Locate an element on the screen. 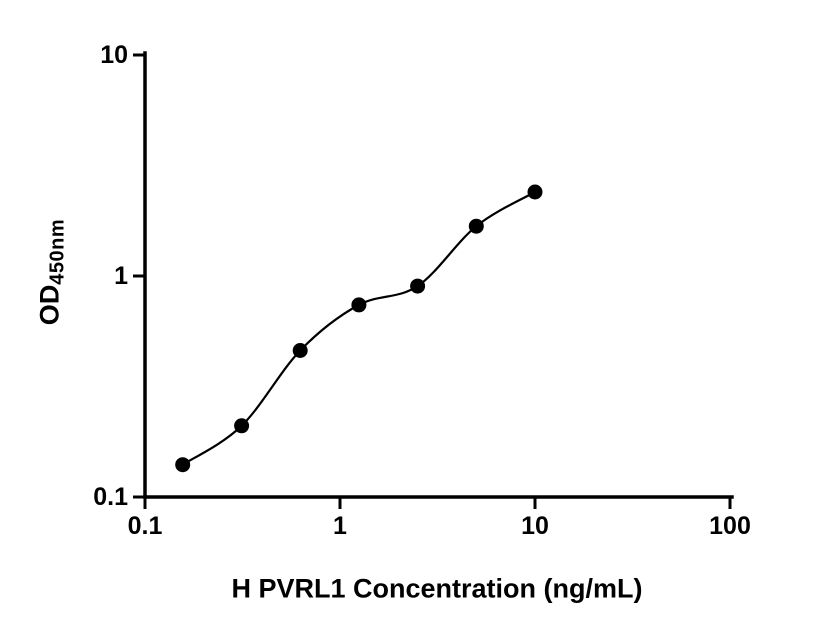 This screenshot has width=816, height=640. x-axis-title: H PVRL1 Concentration (ng/mL) is located at coordinates (437, 588).